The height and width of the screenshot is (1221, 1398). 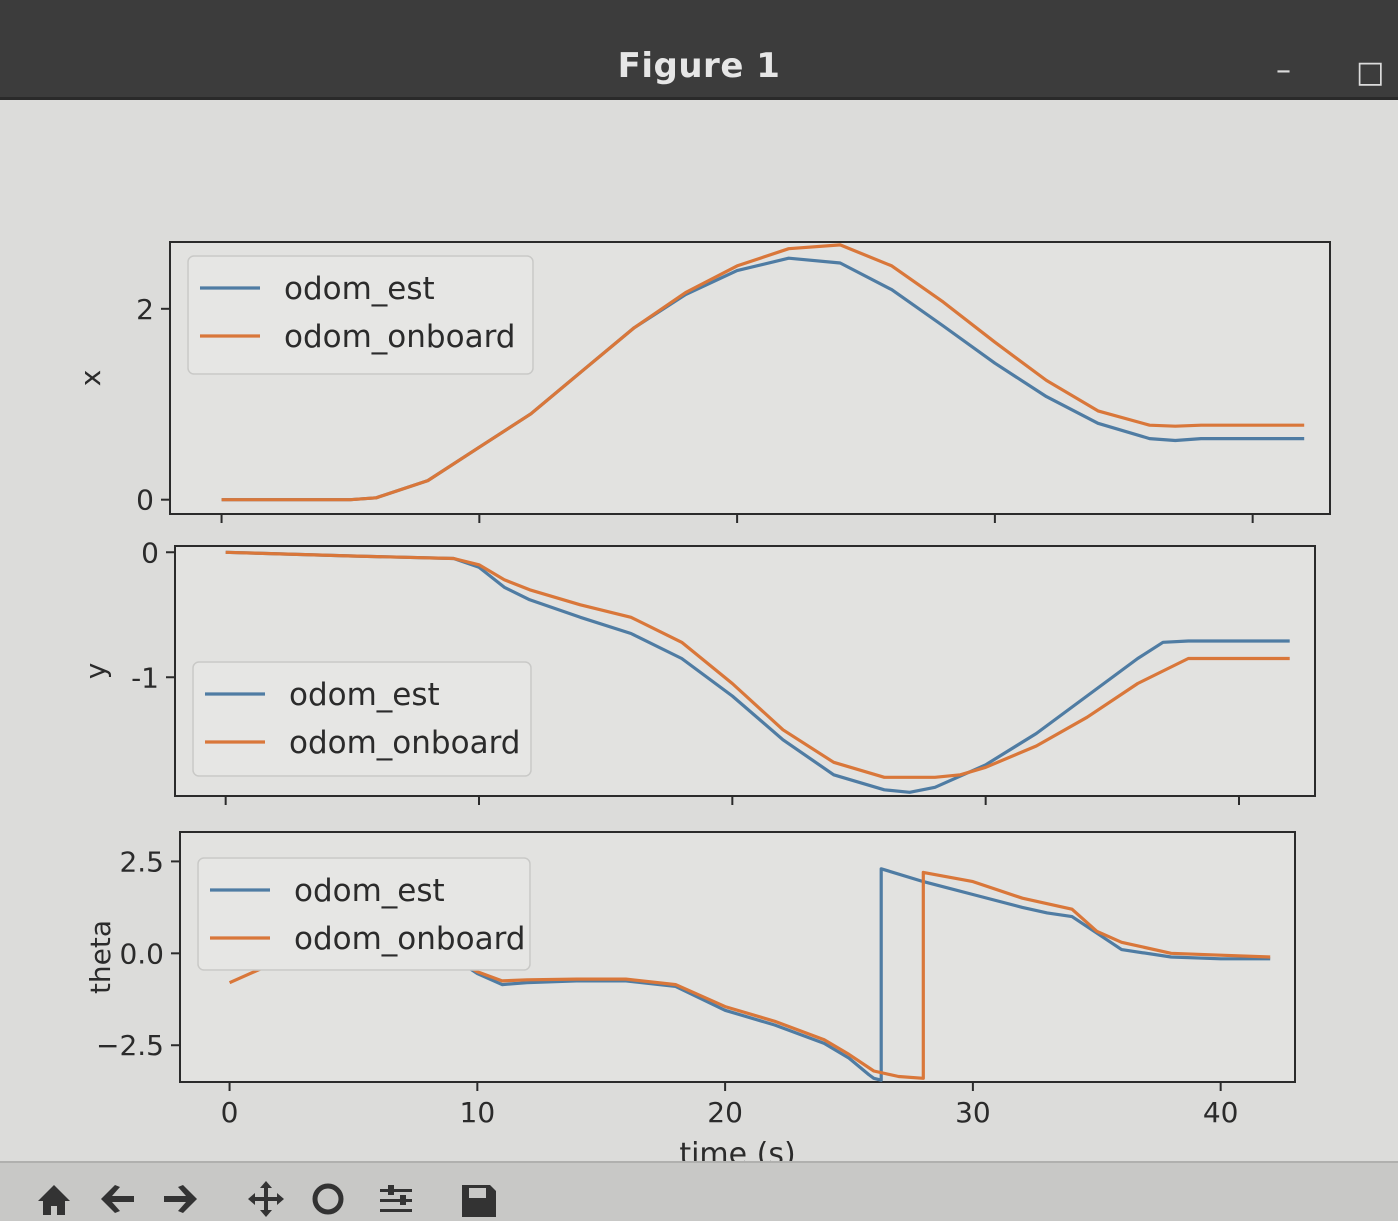 I want to click on y-tick-label: −2.5, so click(x=130, y=1045).